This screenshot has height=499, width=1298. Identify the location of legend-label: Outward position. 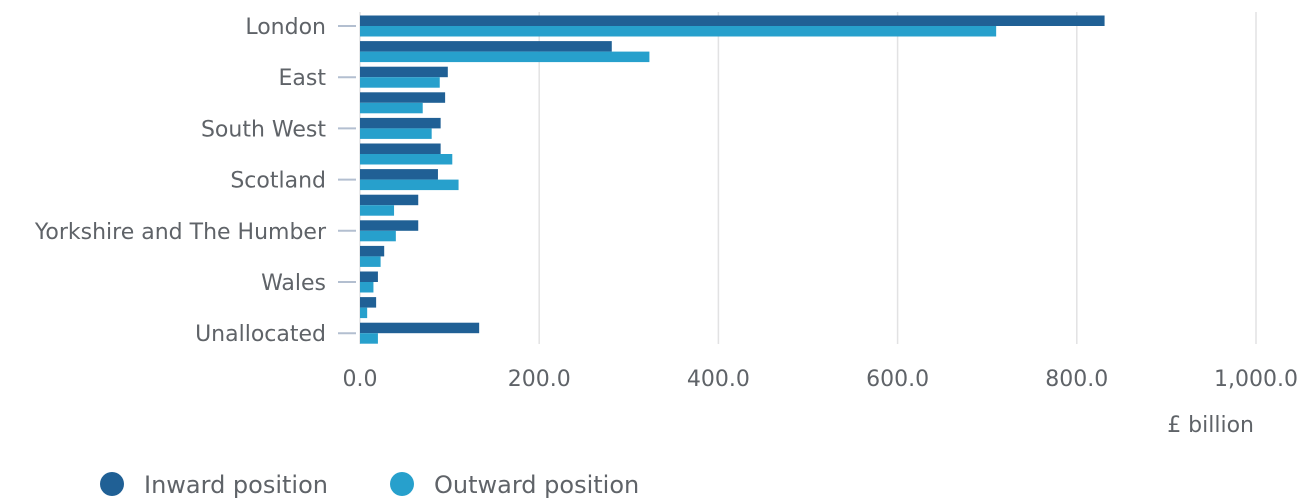
(536, 485).